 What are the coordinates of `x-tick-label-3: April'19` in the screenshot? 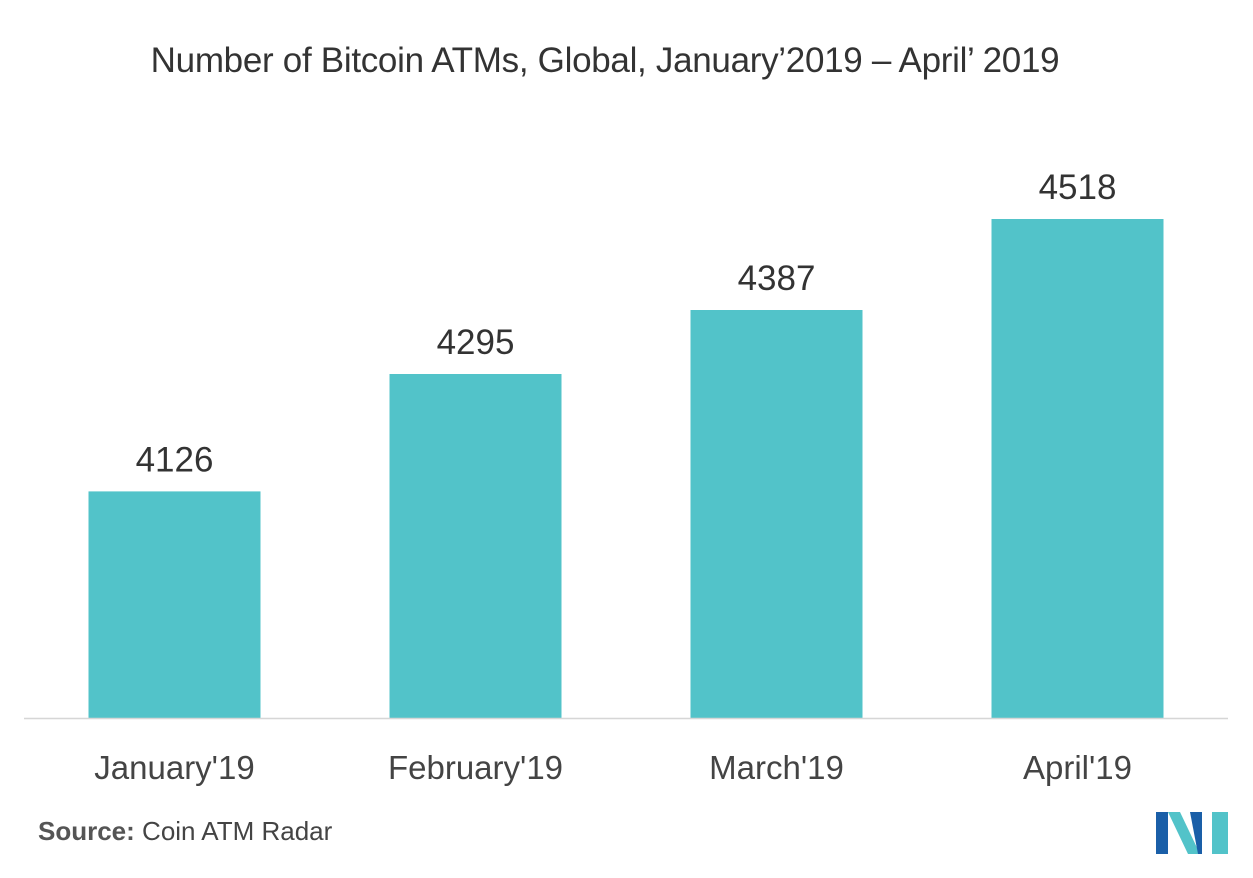 It's located at (1077, 767).